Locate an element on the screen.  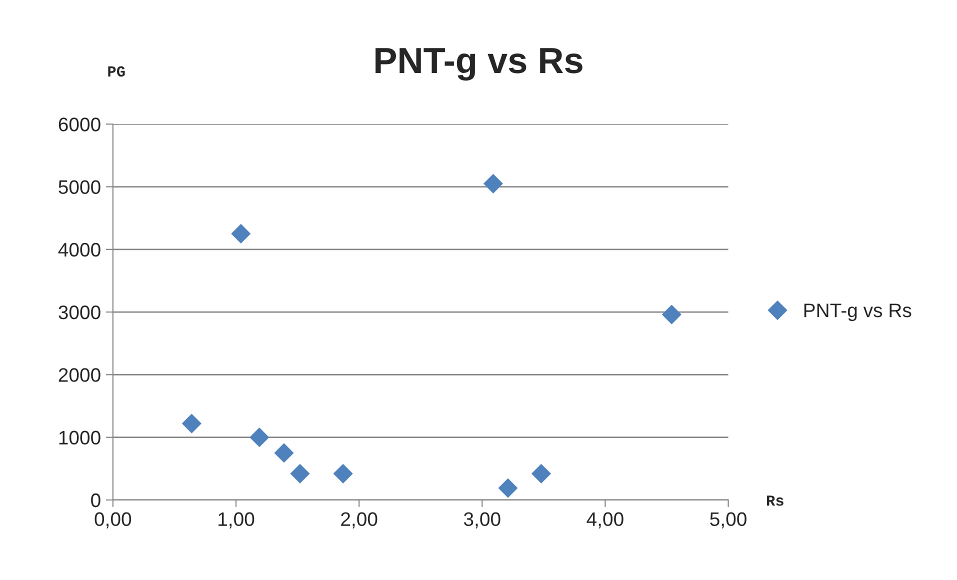
x-tick-label: 4,00 is located at coordinates (605, 520).